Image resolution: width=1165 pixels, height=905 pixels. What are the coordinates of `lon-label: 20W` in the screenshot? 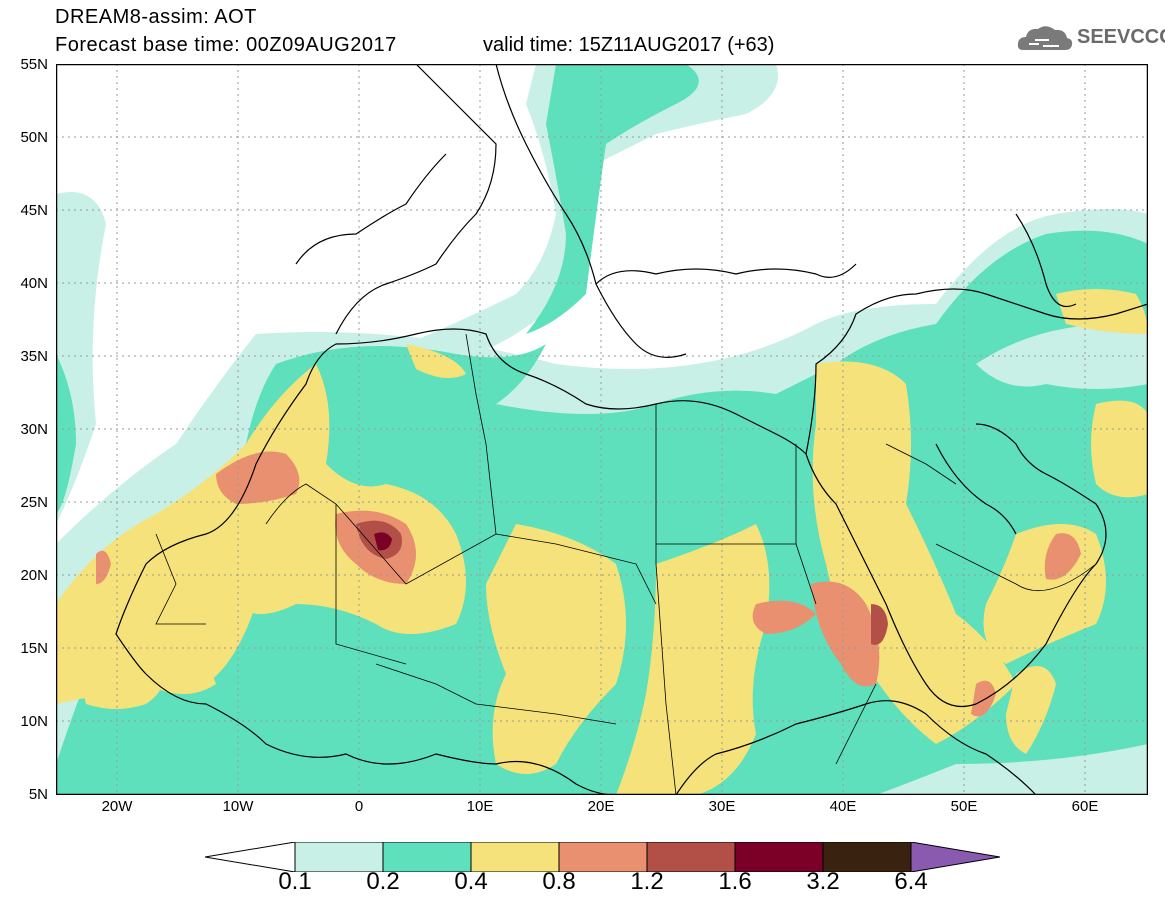 It's located at (117, 806).